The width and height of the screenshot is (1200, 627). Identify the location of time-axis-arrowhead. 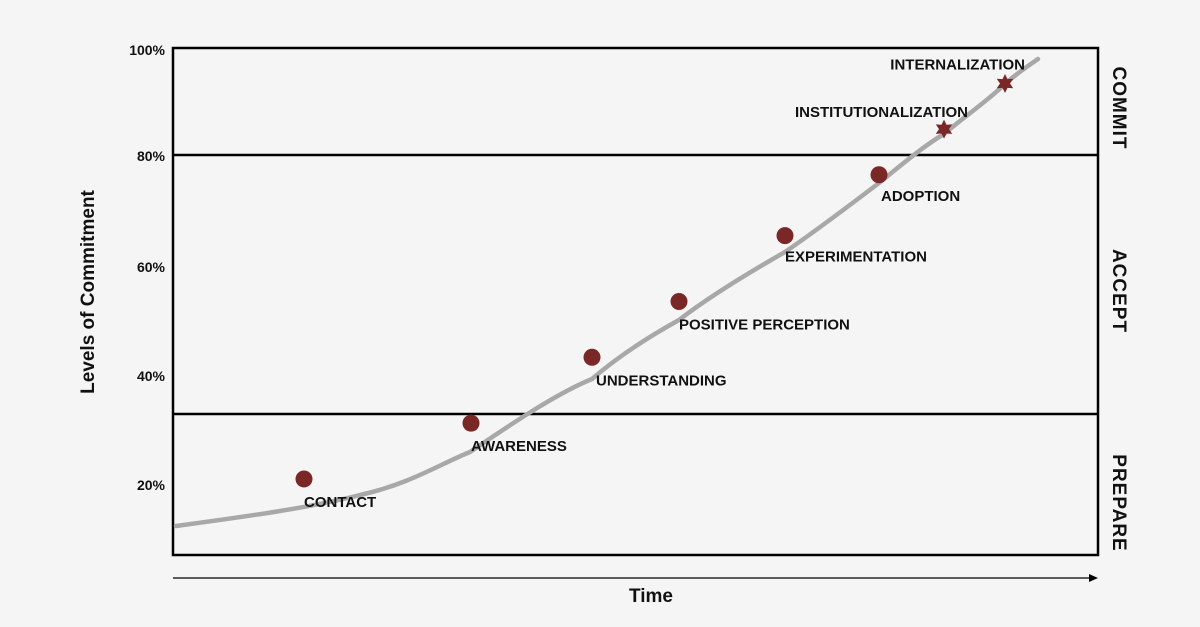
(1093, 578).